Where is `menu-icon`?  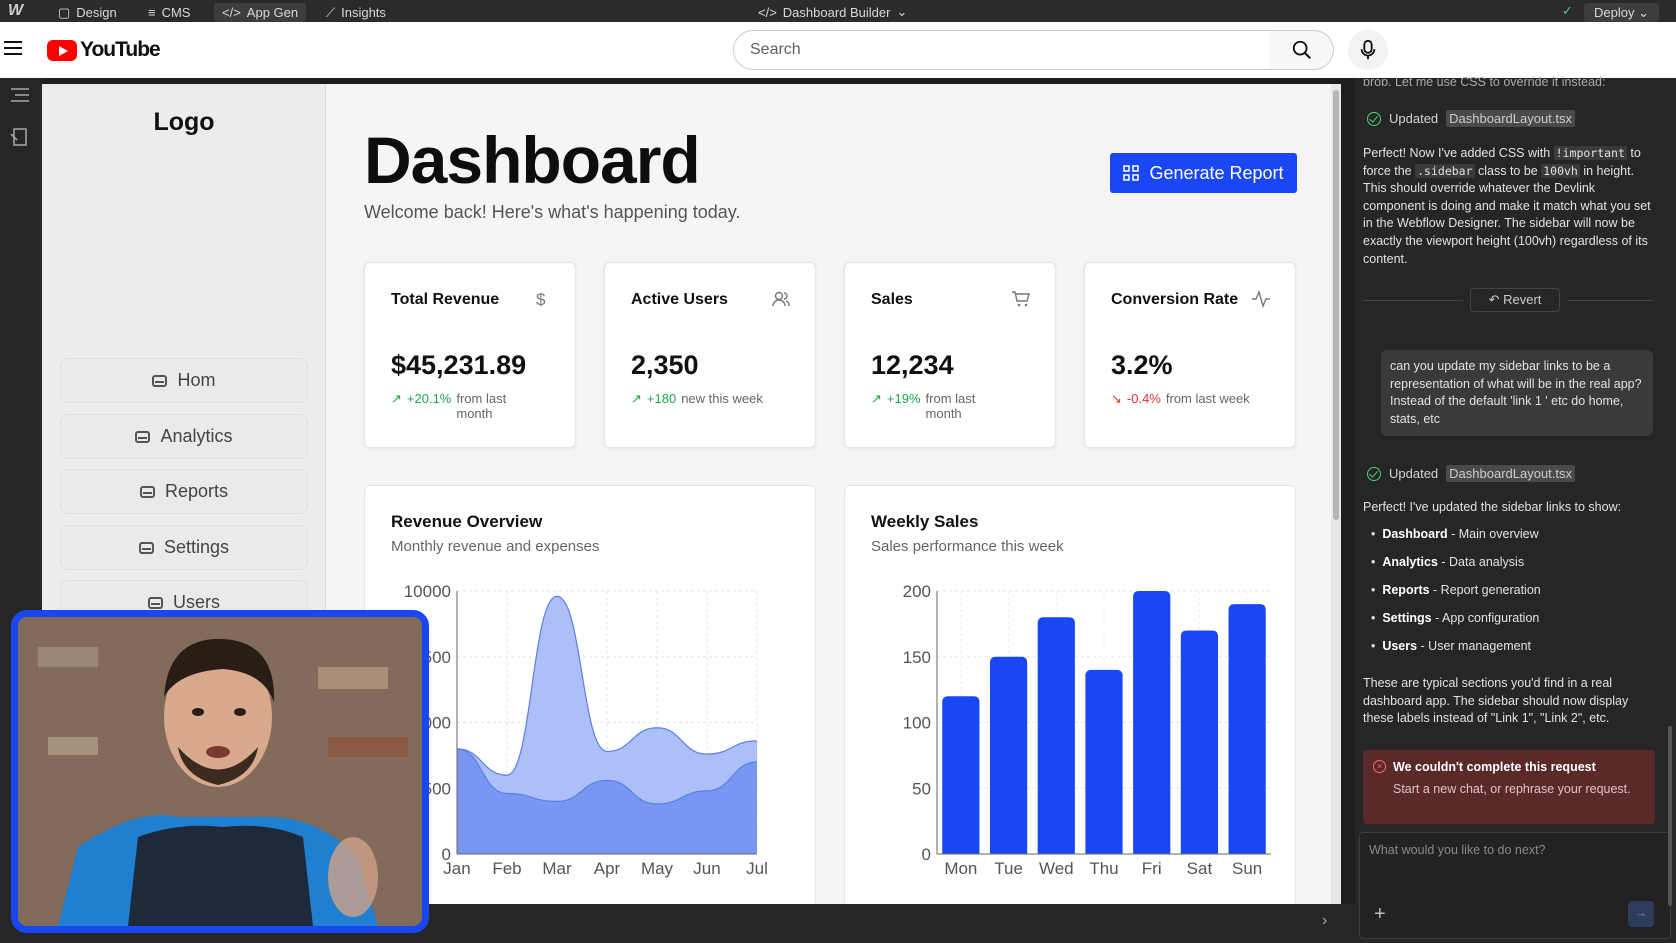
menu-icon is located at coordinates (13, 48).